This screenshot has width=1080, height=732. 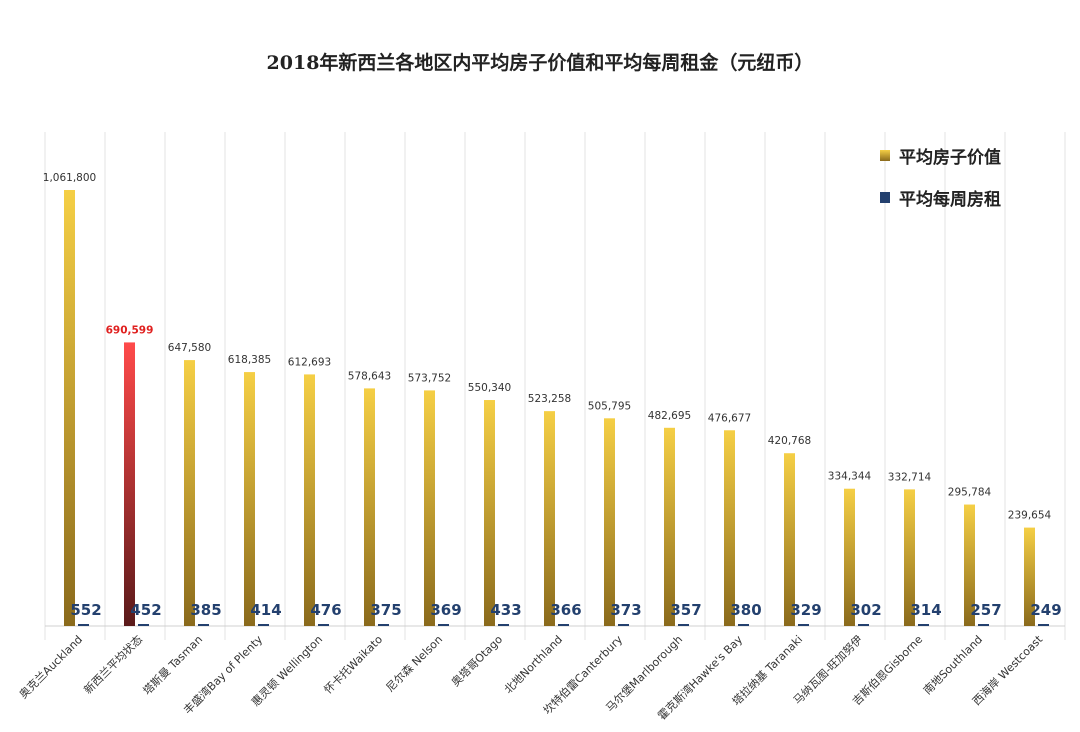 I want to click on data-label-house-value: 482,695, so click(x=669, y=416).